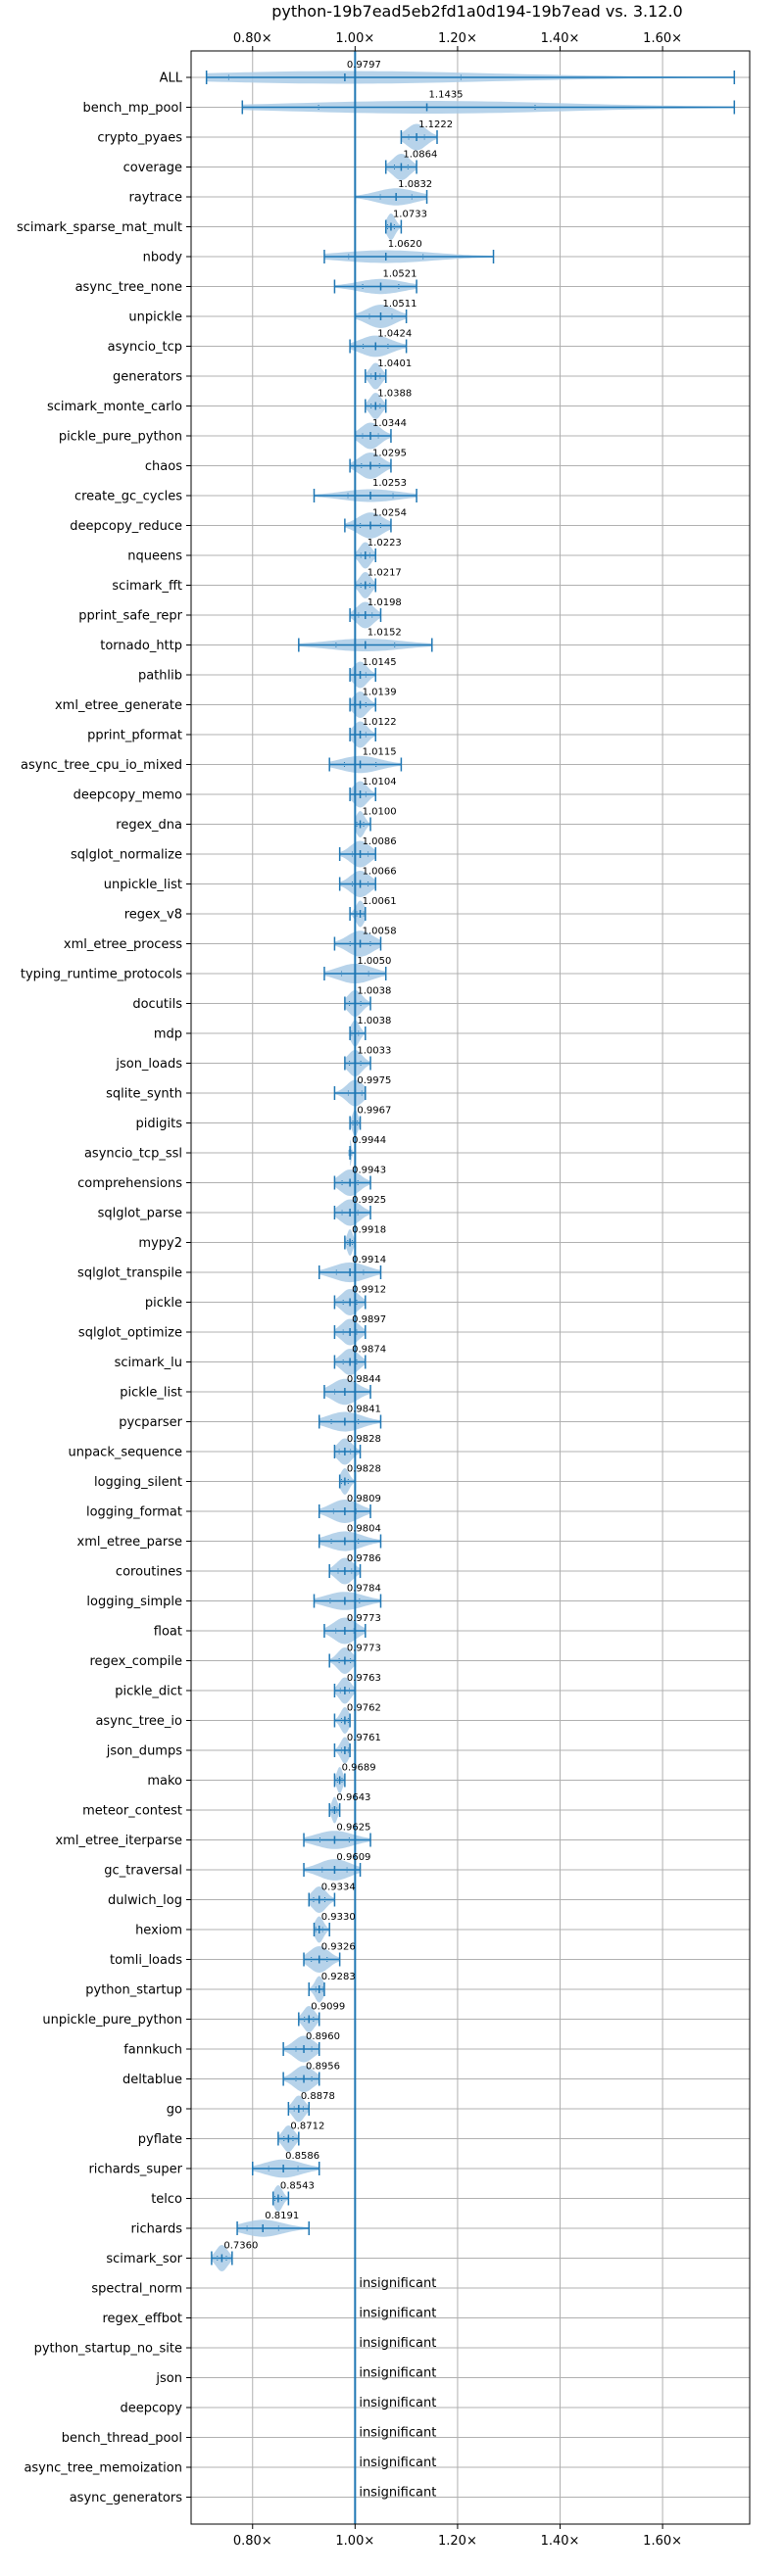 The height and width of the screenshot is (2576, 784). I want to click on benchmark-label: gc_traversal, so click(143, 1872).